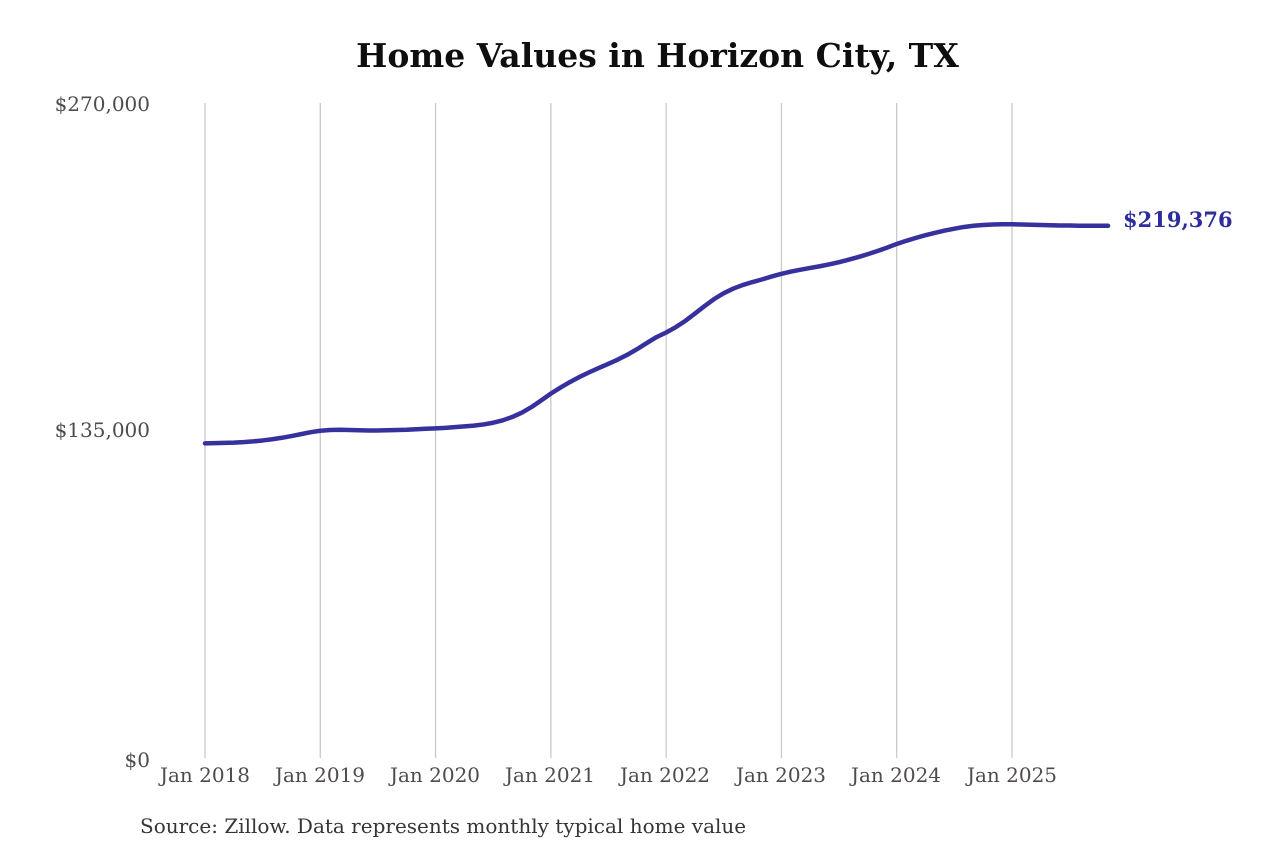  I want to click on x-axis-tick-jan-2018: Jan 2018, so click(205, 775).